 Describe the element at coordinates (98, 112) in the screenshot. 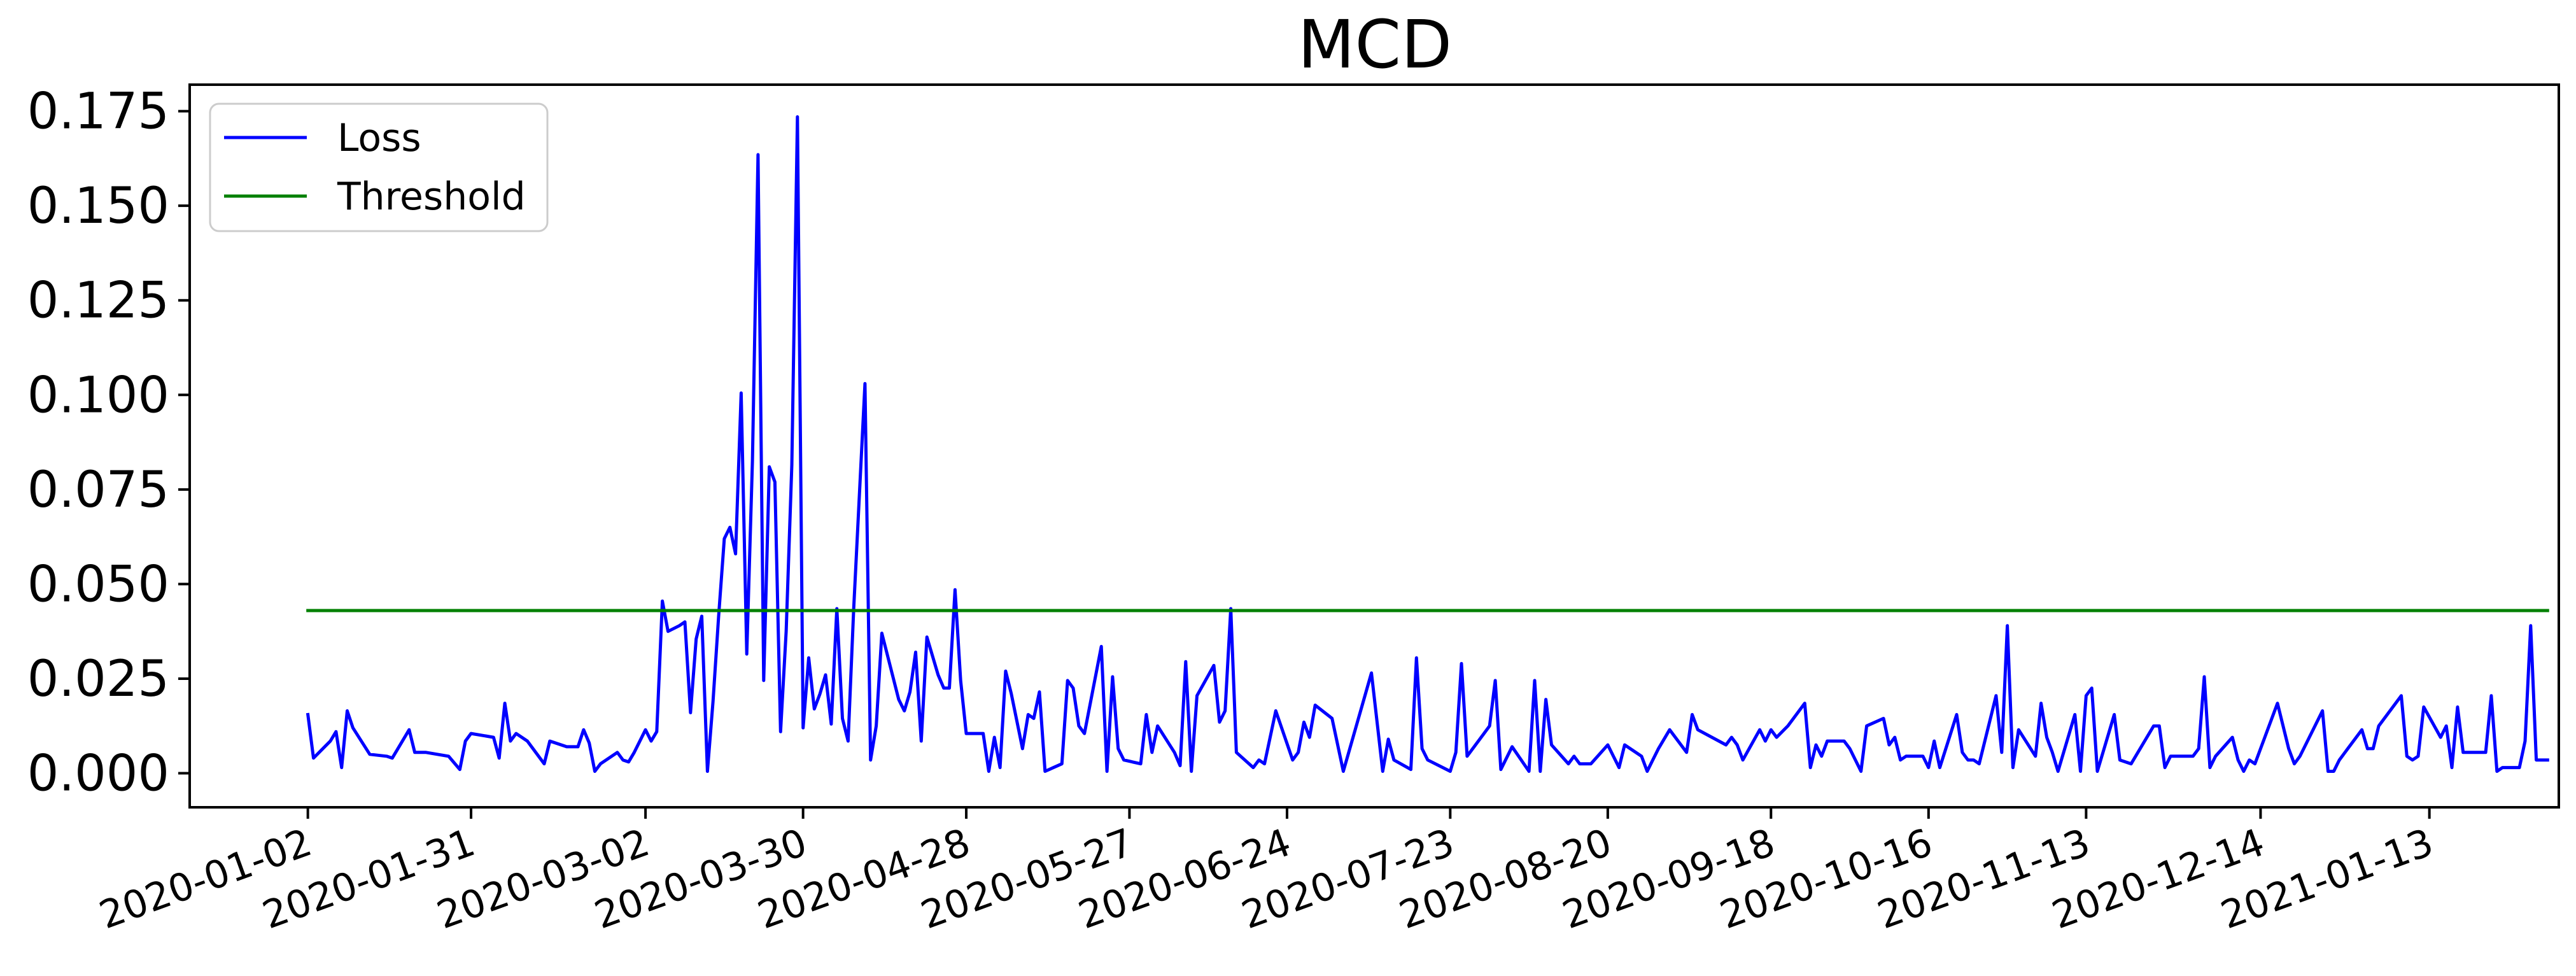

I see `y-tick-label: 0.175` at that location.